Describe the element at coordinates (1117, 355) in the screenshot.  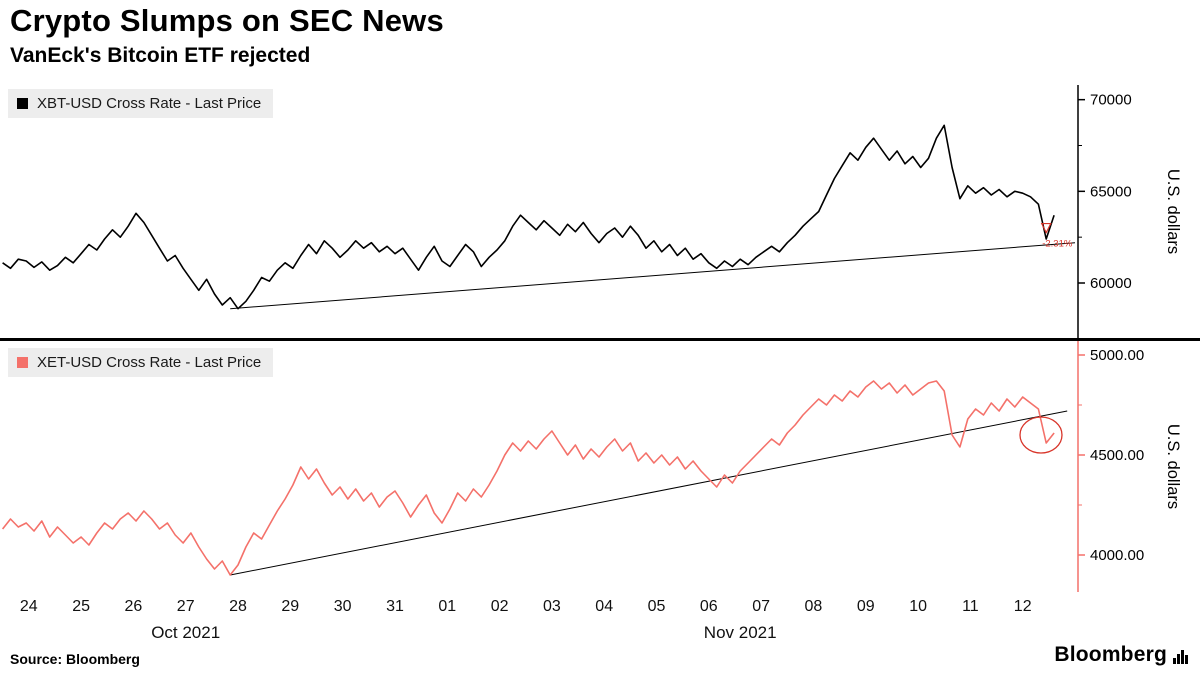
I see `y-tick-label: 5000.00` at that location.